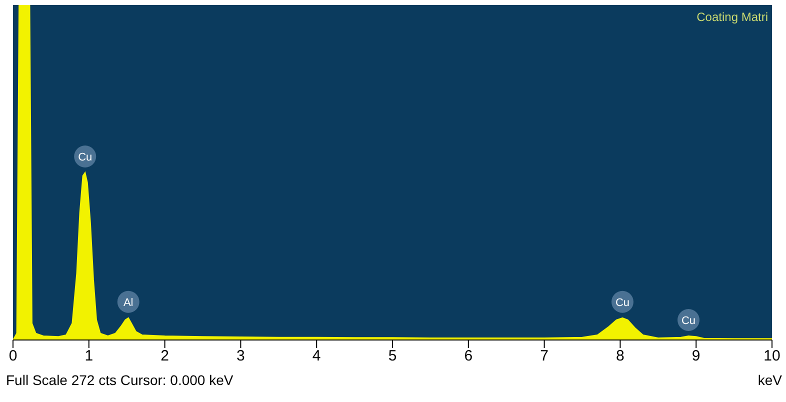 This screenshot has height=402, width=786. I want to click on x-axis-title: keV, so click(770, 381).